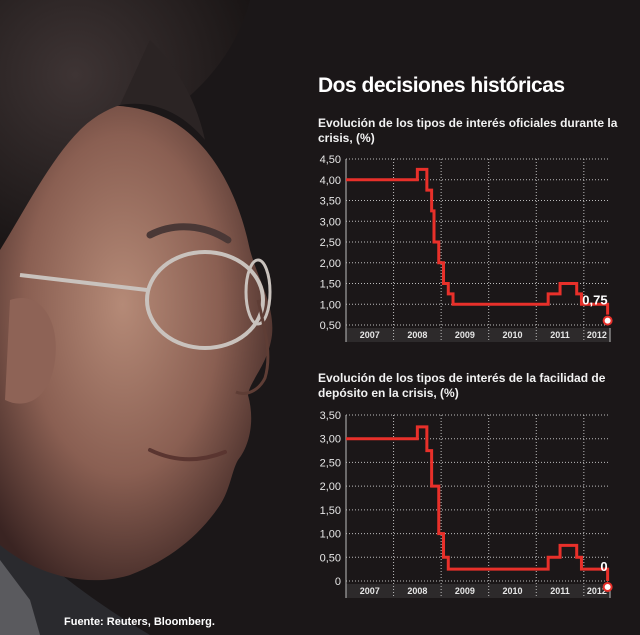 Image resolution: width=640 pixels, height=635 pixels. Describe the element at coordinates (594, 300) in the screenshot. I see `chart-1-end-value-label: 0,75` at that location.